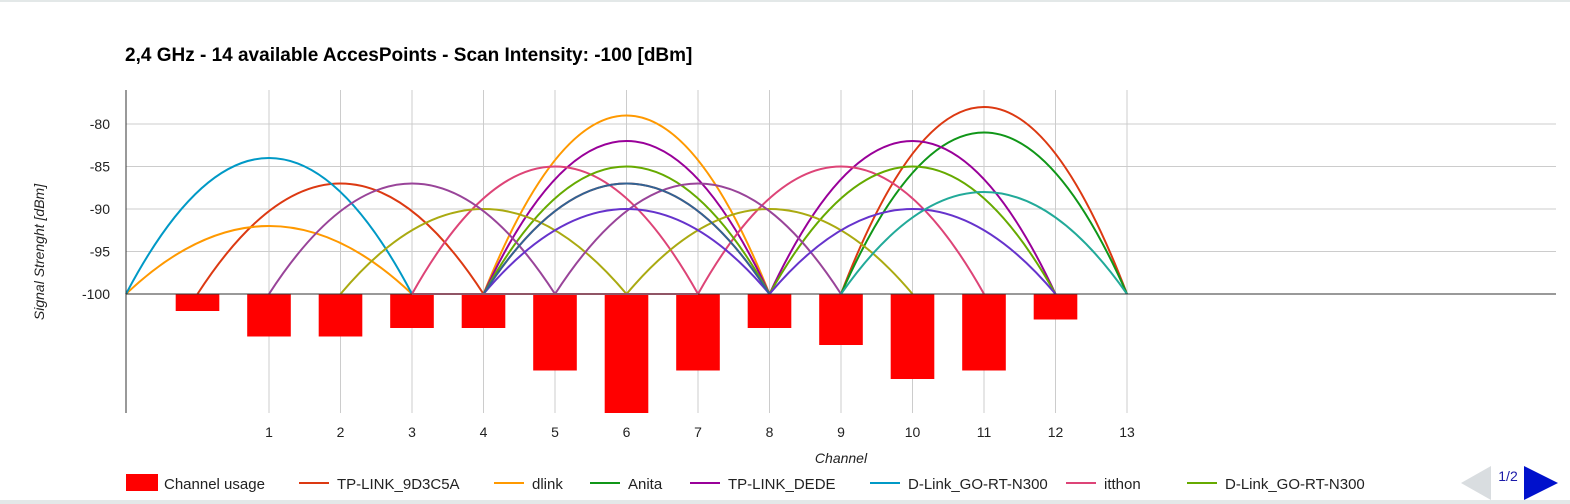  Describe the element at coordinates (841, 432) in the screenshot. I see `x-tick-label: 9` at that location.